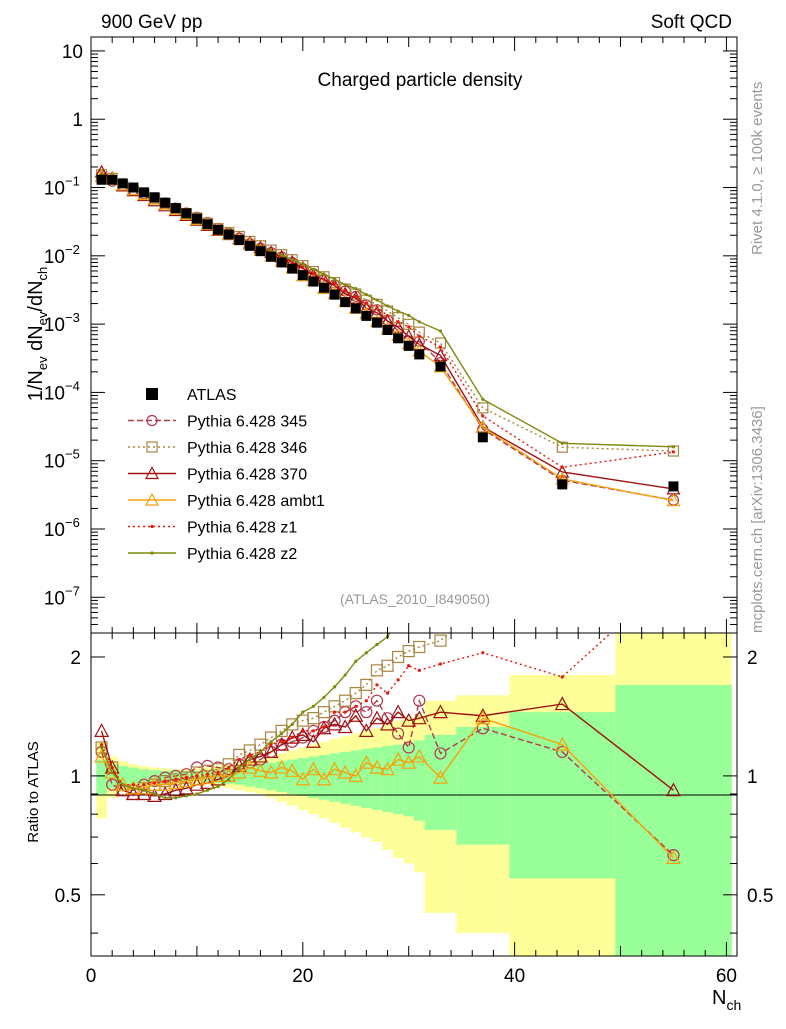  Describe the element at coordinates (72, 249) in the screenshot. I see `y-tick-exponent: −2` at that location.